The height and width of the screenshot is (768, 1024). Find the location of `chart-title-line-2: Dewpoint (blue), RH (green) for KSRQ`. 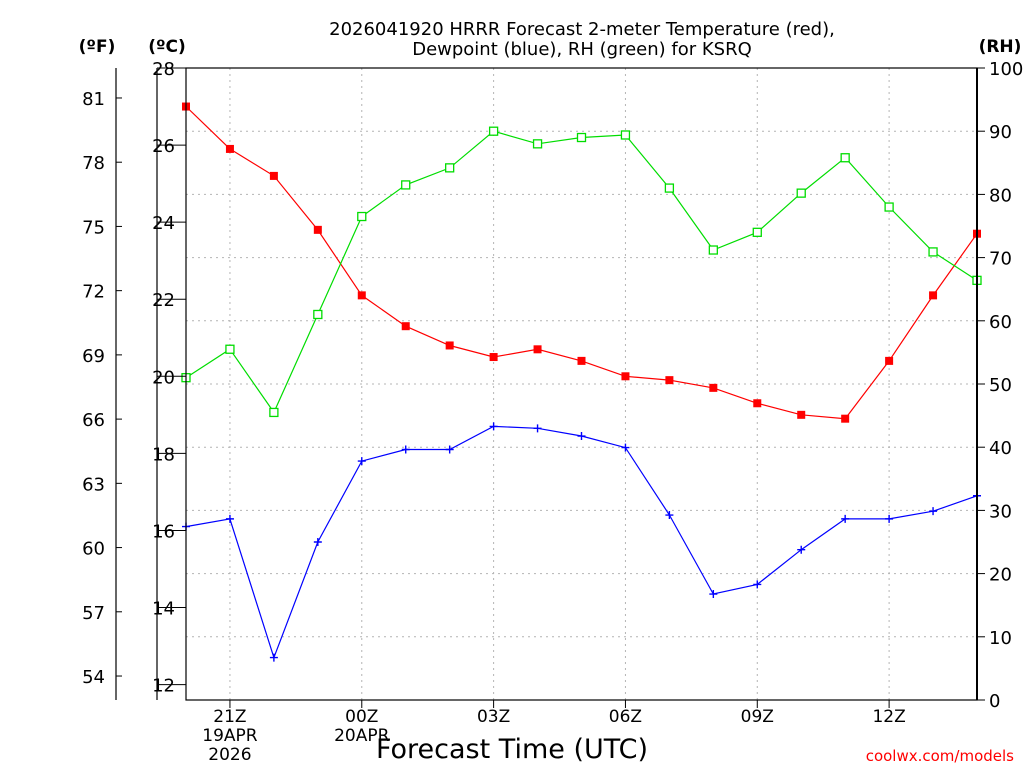

chart-title-line-2: Dewpoint (blue), RH (green) for KSRQ is located at coordinates (582, 49).